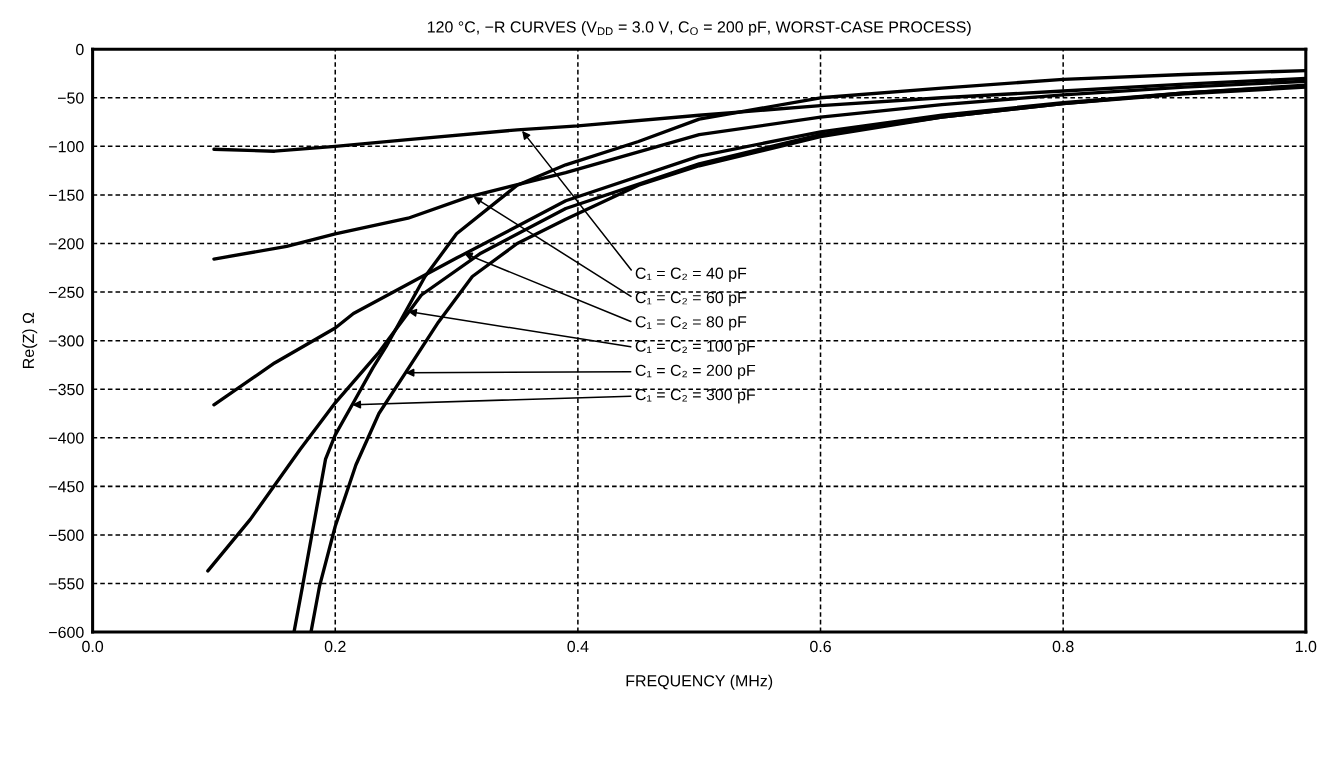  Describe the element at coordinates (66, 584) in the screenshot. I see `y-tick-label: −550` at that location.